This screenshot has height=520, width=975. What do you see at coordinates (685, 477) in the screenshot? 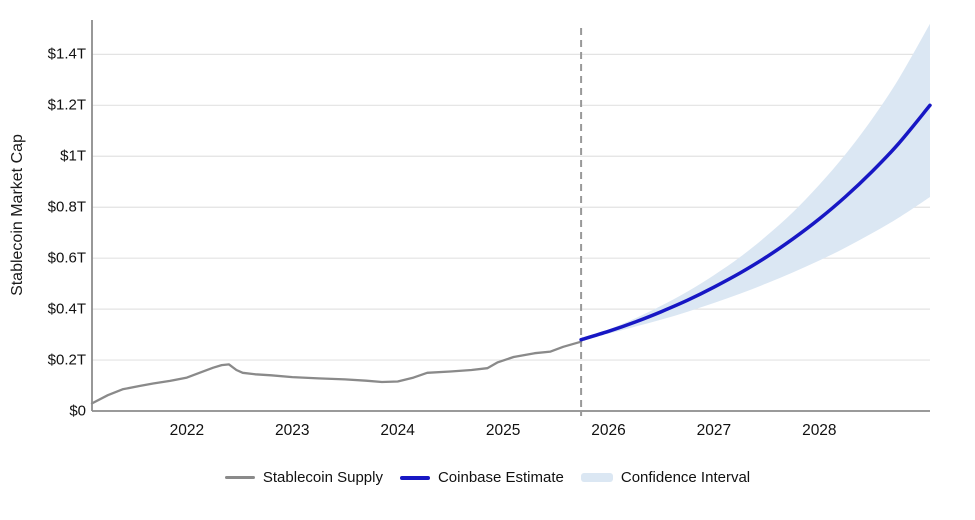
I see `legend-label-confidence-interval: Confidence Interval` at bounding box center [685, 477].